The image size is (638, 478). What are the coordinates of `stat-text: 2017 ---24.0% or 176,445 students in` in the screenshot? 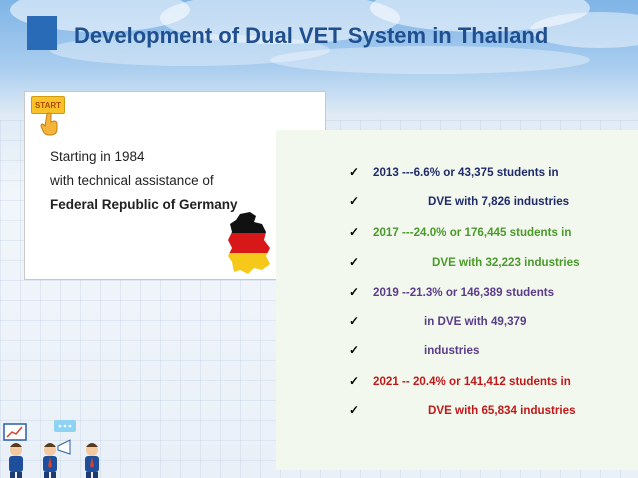 It's located at (472, 232).